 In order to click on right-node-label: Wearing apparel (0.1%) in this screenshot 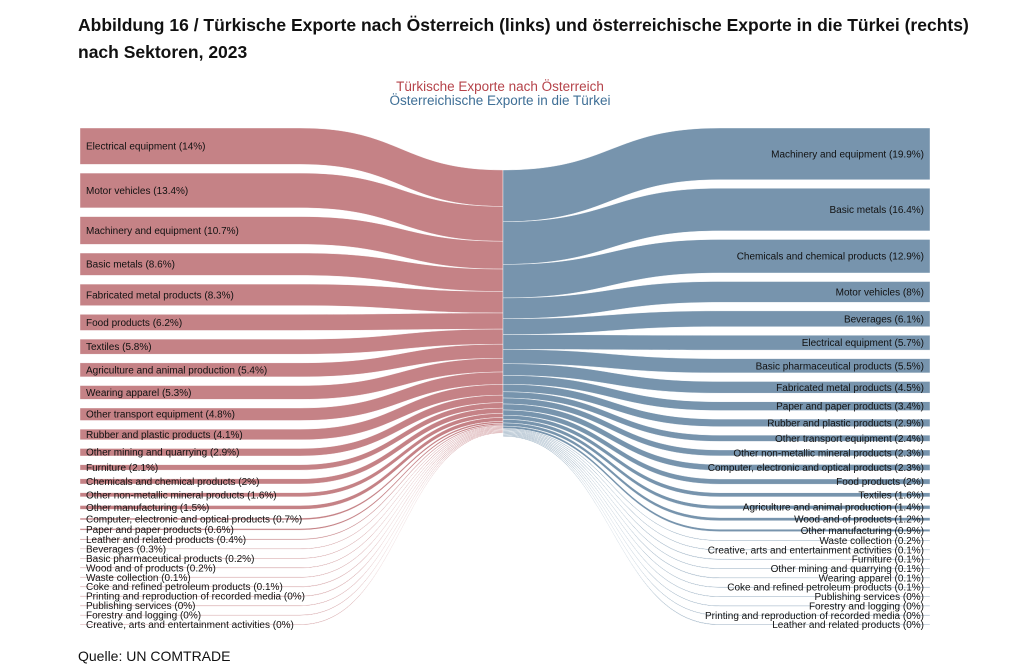, I will do `click(871, 578)`.